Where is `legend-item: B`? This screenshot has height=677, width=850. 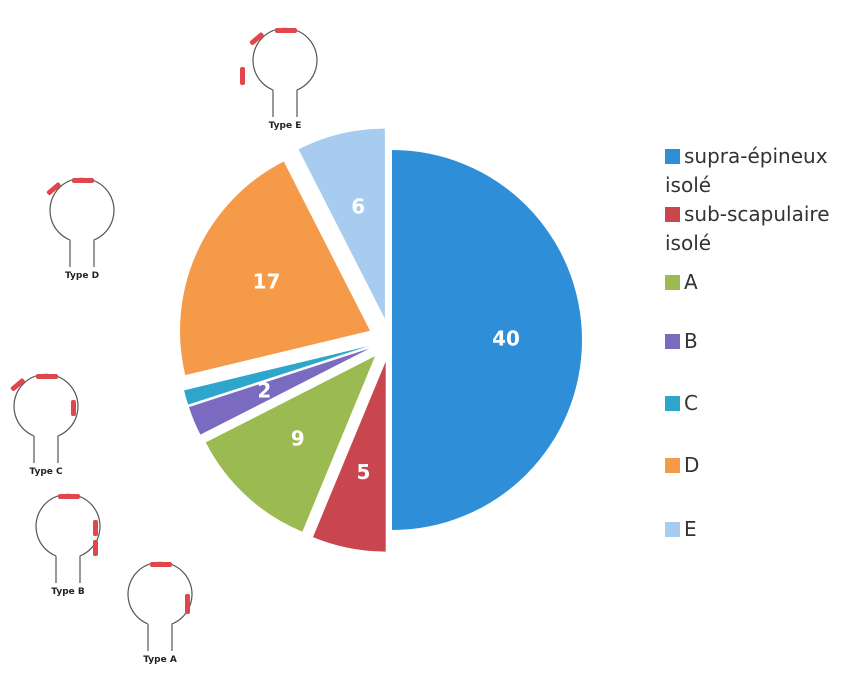
legend-item: B is located at coordinates (755, 341).